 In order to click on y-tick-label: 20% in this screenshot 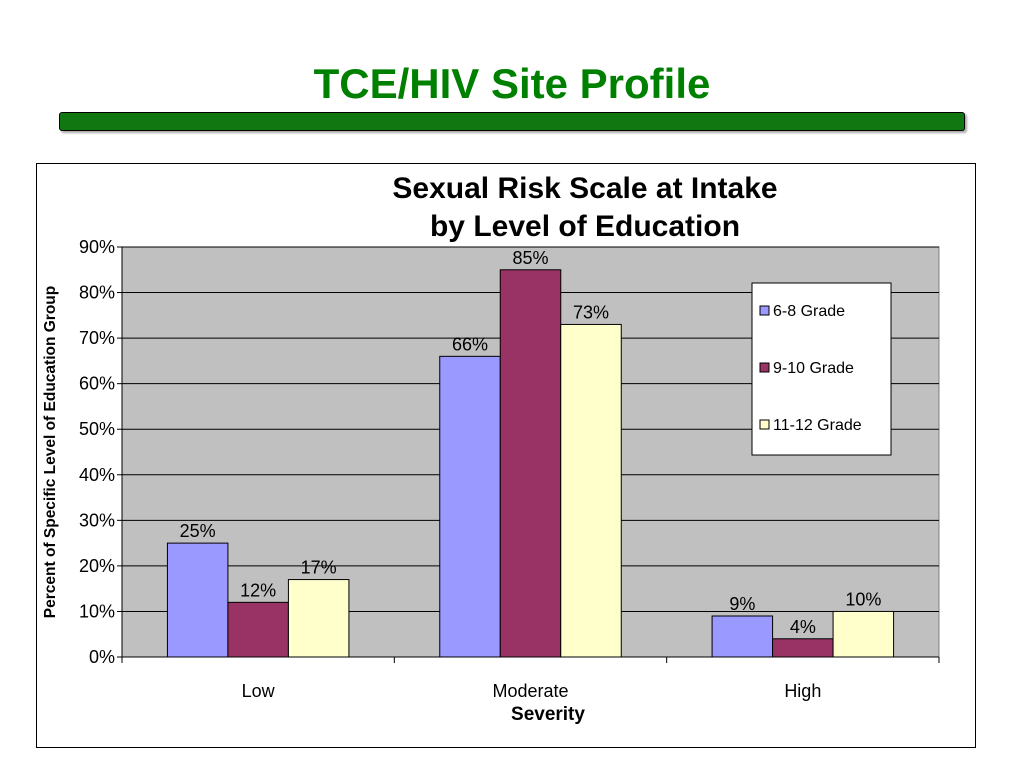, I will do `click(97, 566)`.